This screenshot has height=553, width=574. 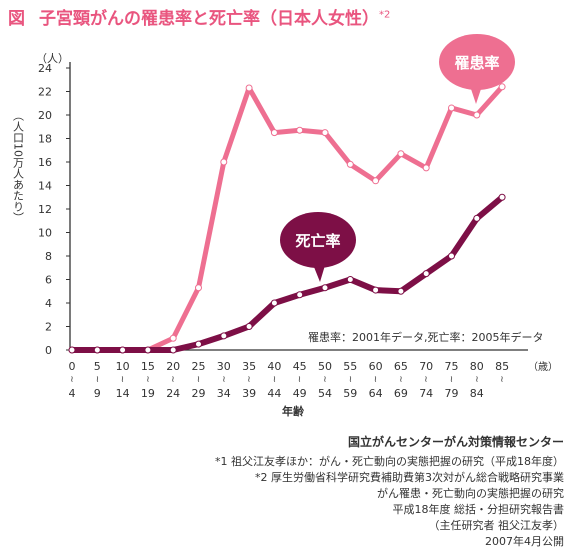 What do you see at coordinates (45, 68) in the screenshot?
I see `y-tick-label: 24` at bounding box center [45, 68].